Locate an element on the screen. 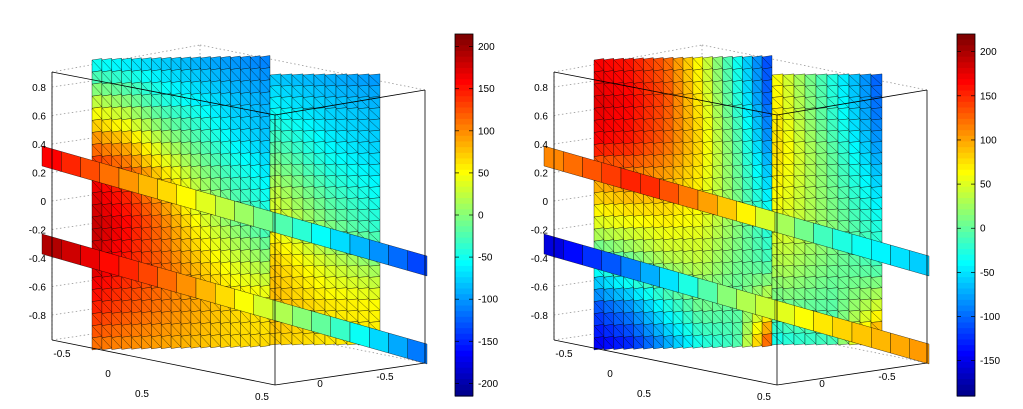 The image size is (1023, 409). colorbar-tick-label: -150 is located at coordinates (990, 361).